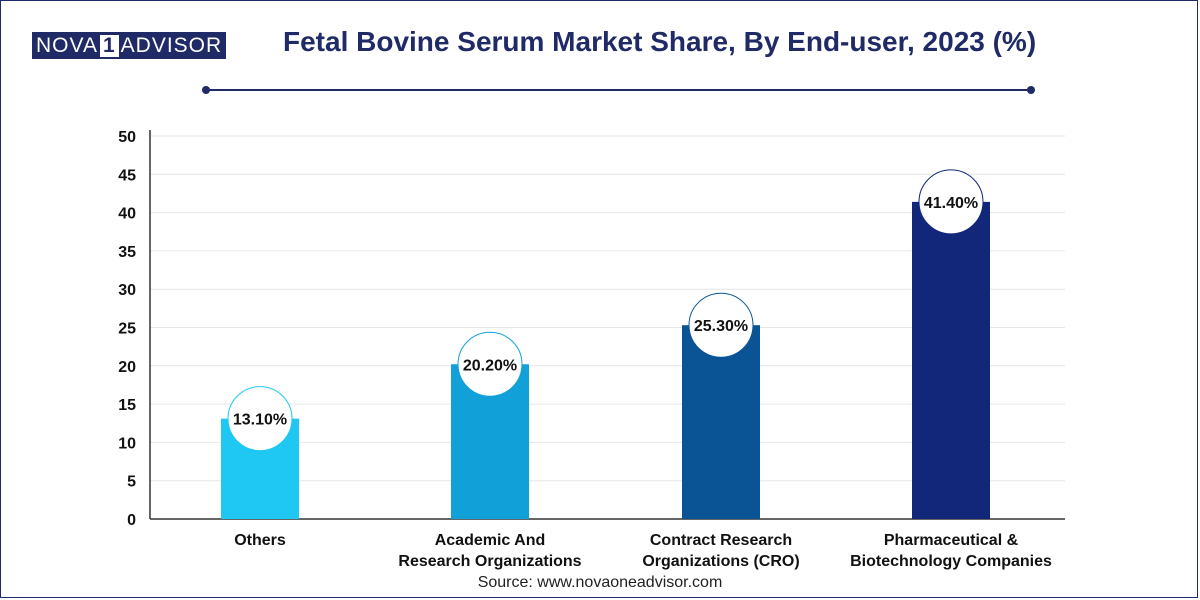  I want to click on brand-logo: NOVA 1 ADVISOR, so click(129, 45).